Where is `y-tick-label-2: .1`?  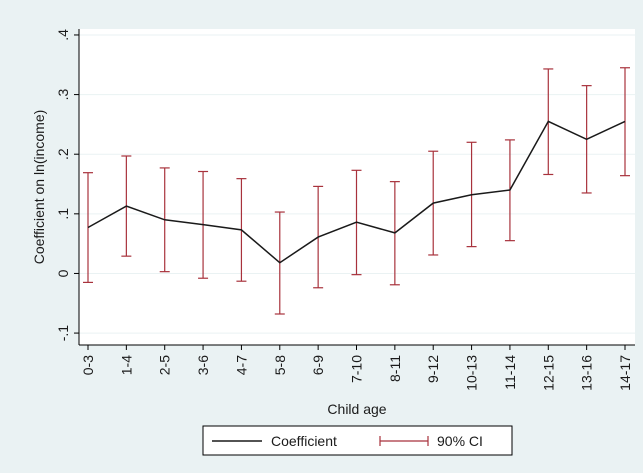 y-tick-label-2: .1 is located at coordinates (63, 214).